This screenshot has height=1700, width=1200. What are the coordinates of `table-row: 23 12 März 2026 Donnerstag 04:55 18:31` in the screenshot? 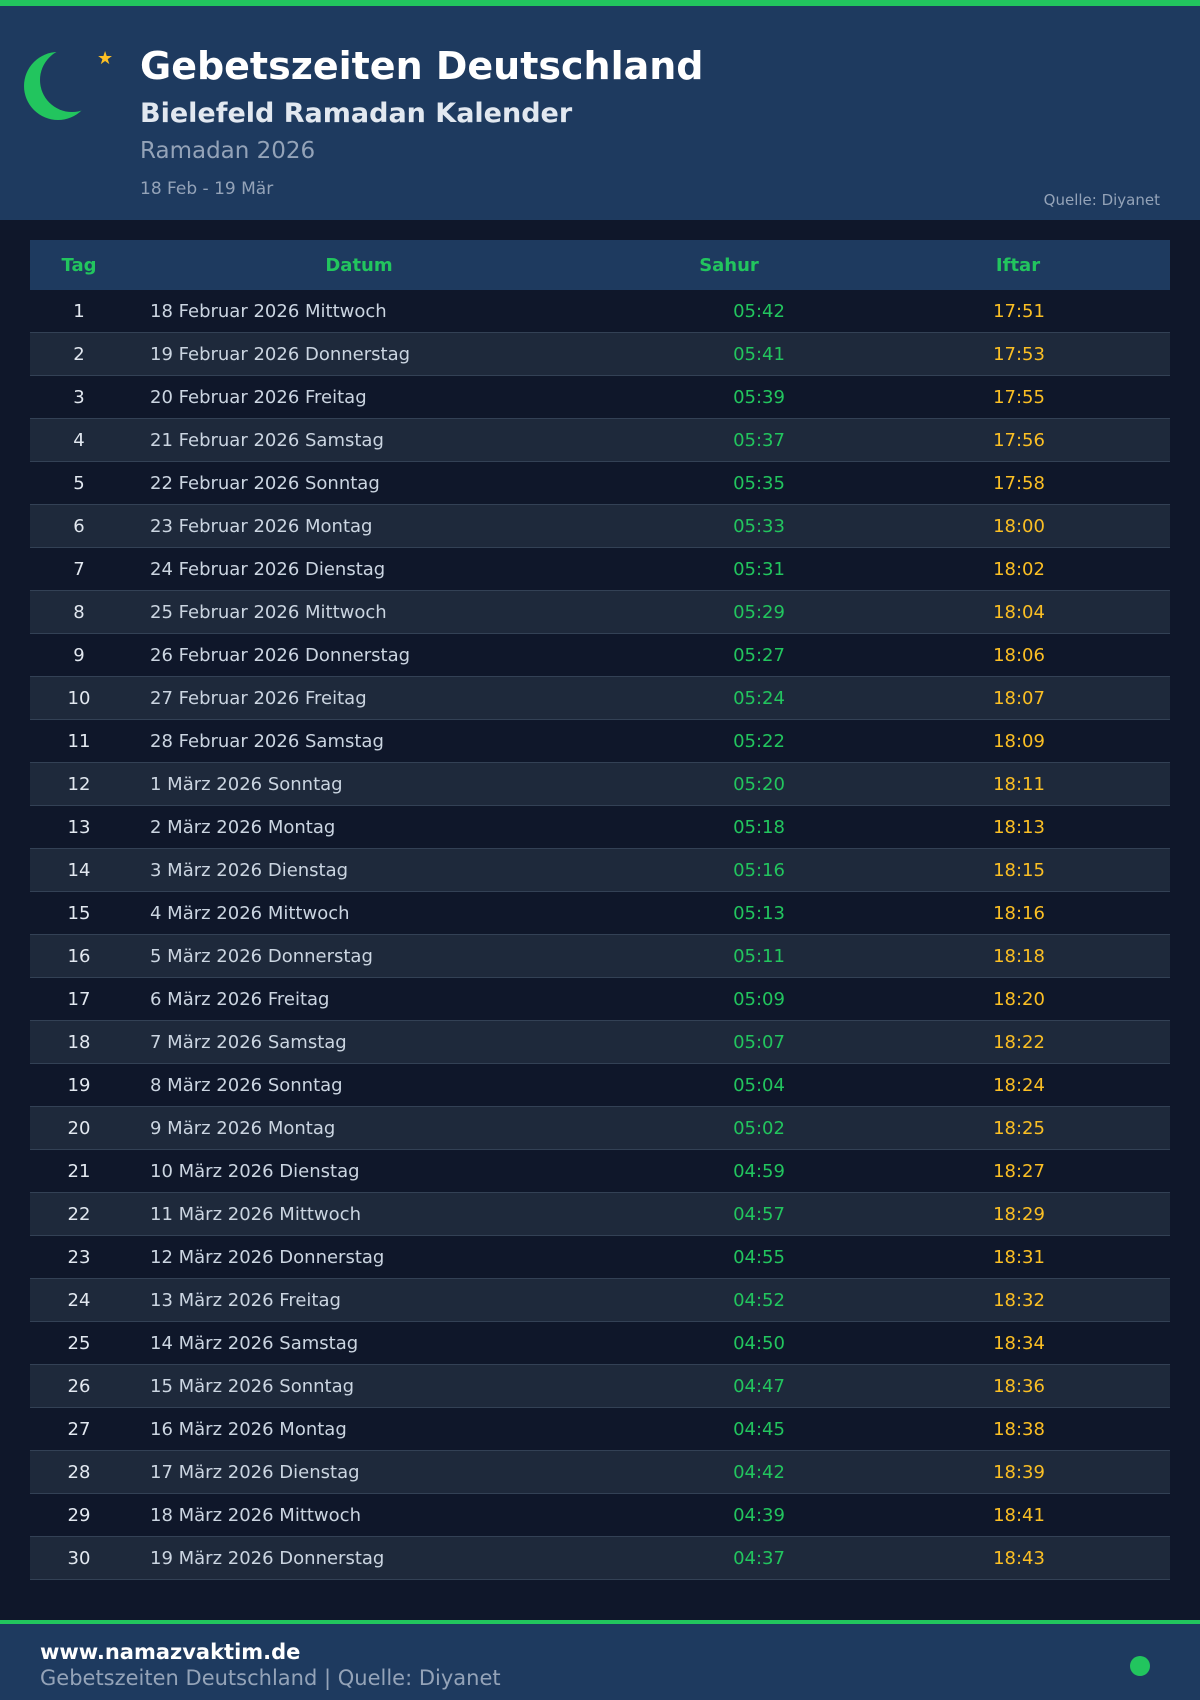 It's located at (600, 1257).